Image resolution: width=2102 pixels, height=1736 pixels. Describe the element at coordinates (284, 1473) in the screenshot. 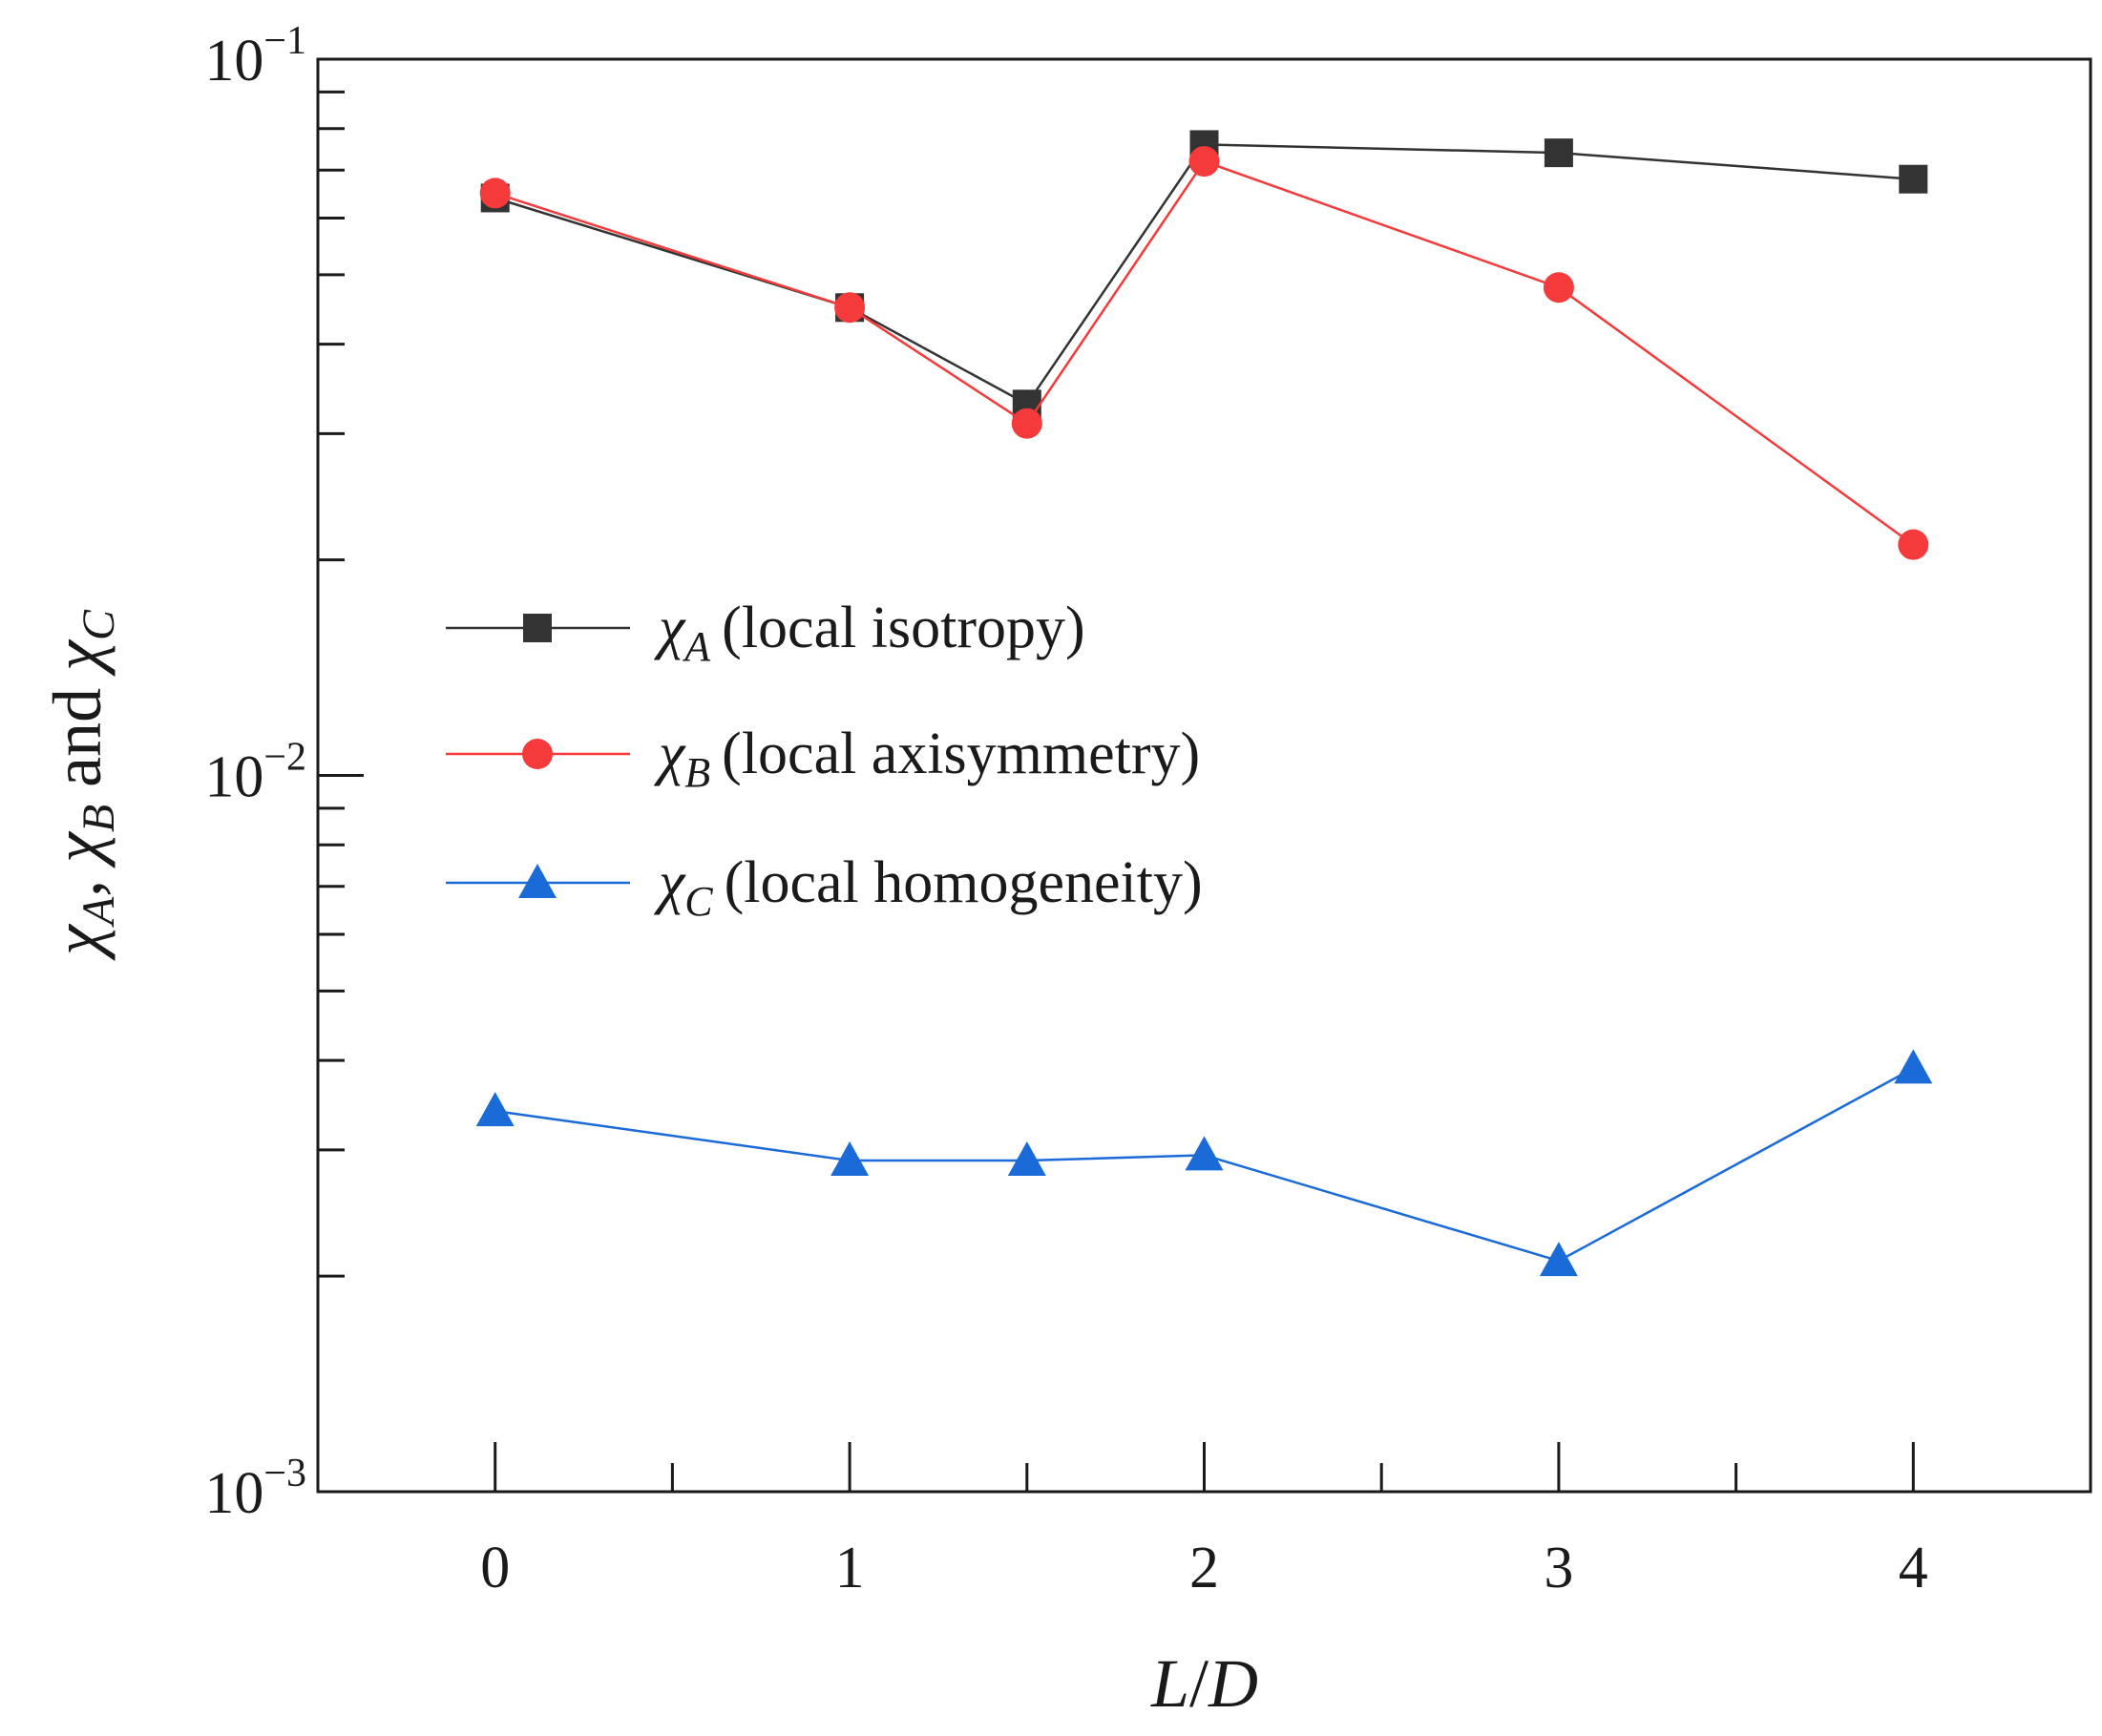

I see `y-tick-exponent: −3` at that location.